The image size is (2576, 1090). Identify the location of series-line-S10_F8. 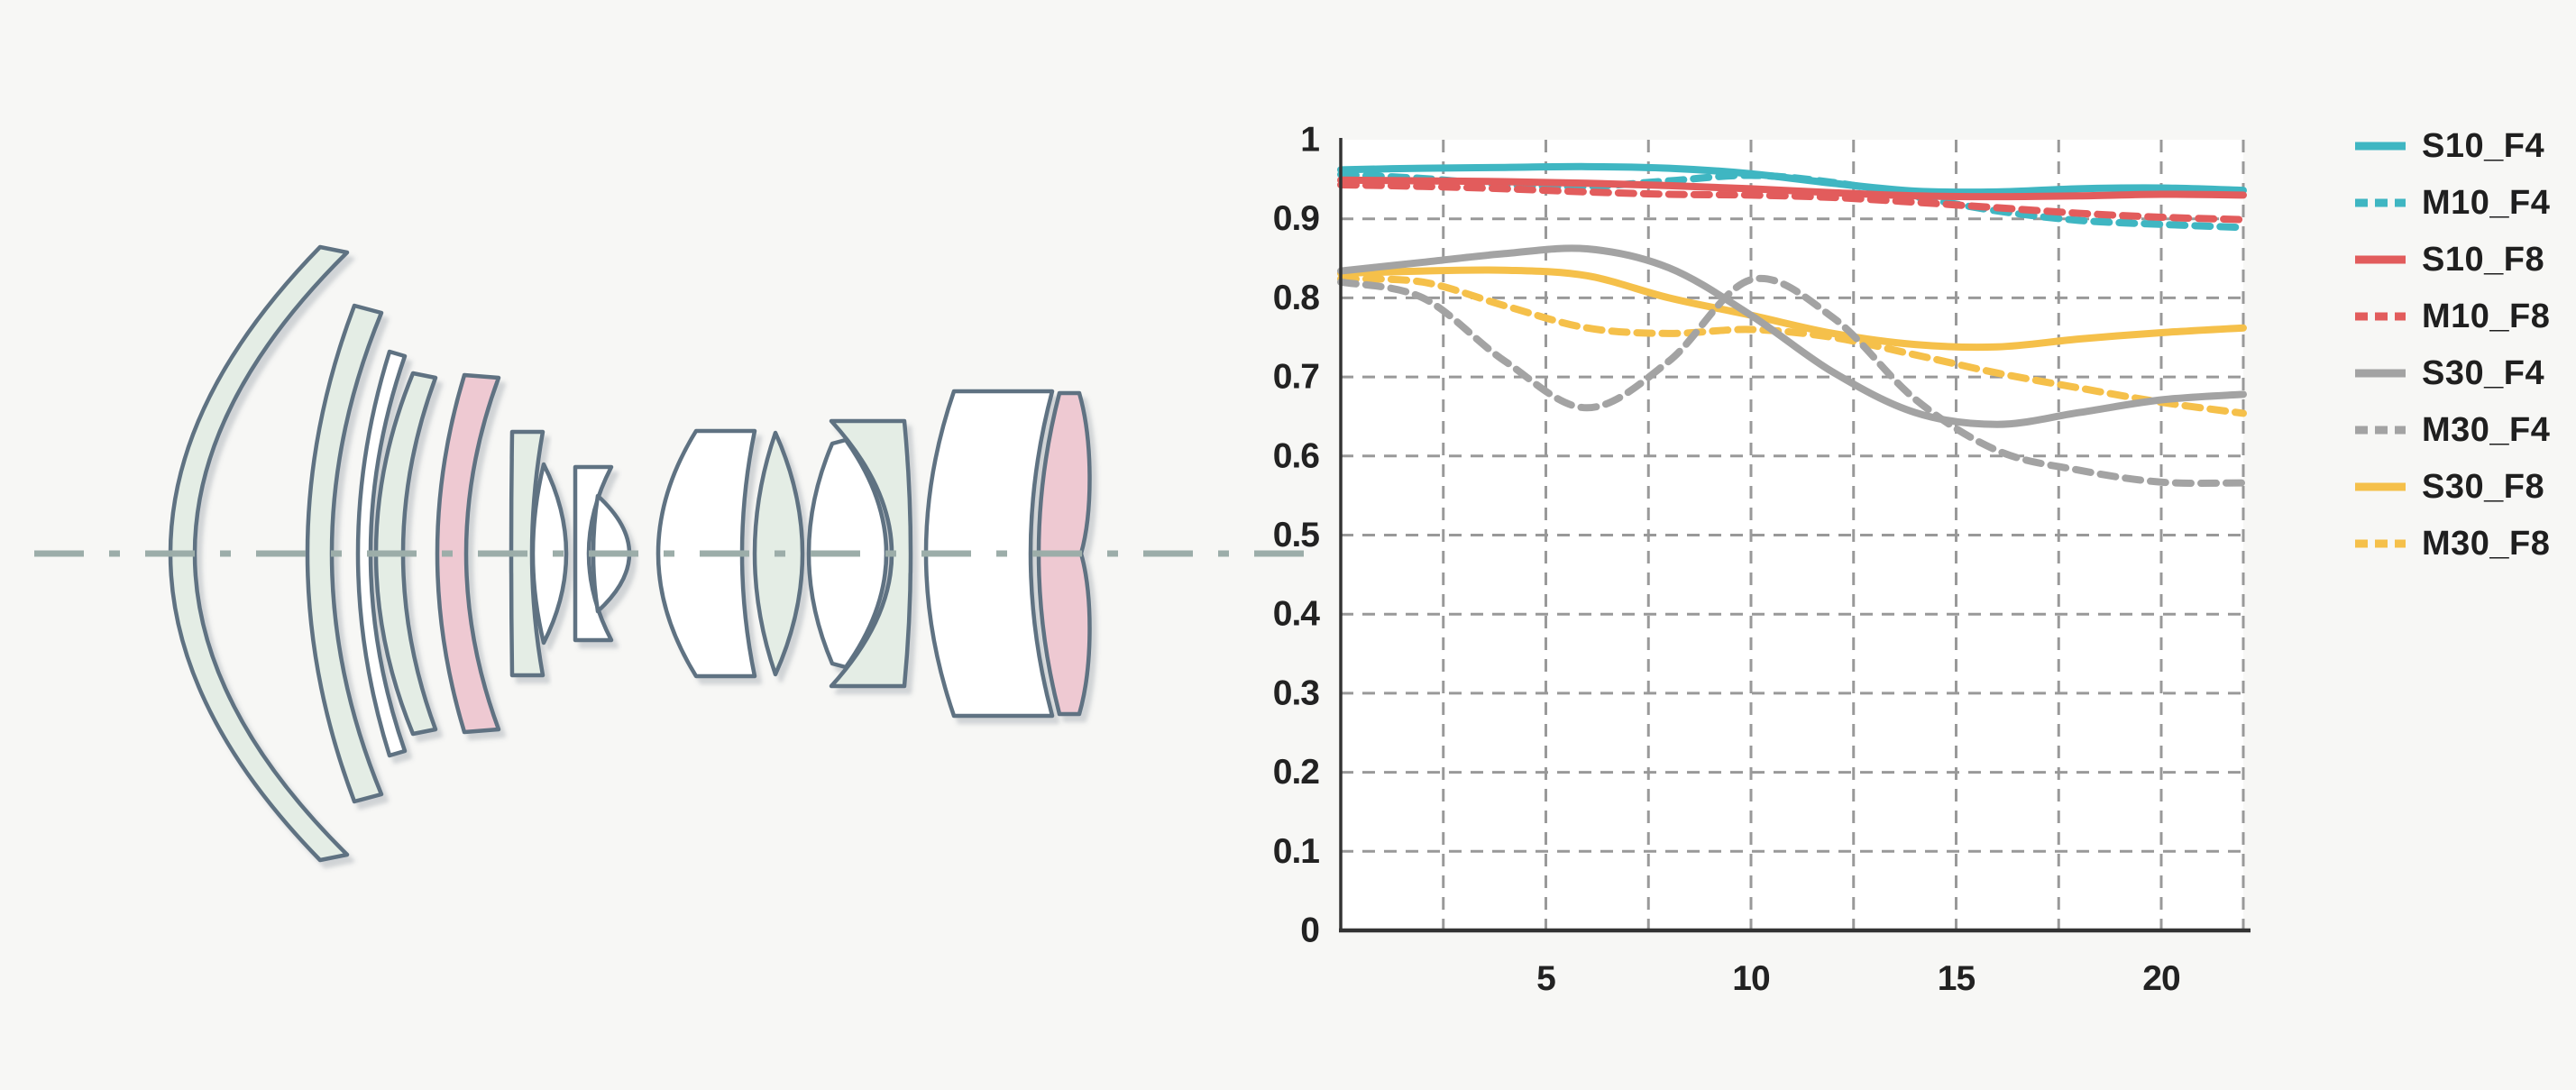
(1792, 188).